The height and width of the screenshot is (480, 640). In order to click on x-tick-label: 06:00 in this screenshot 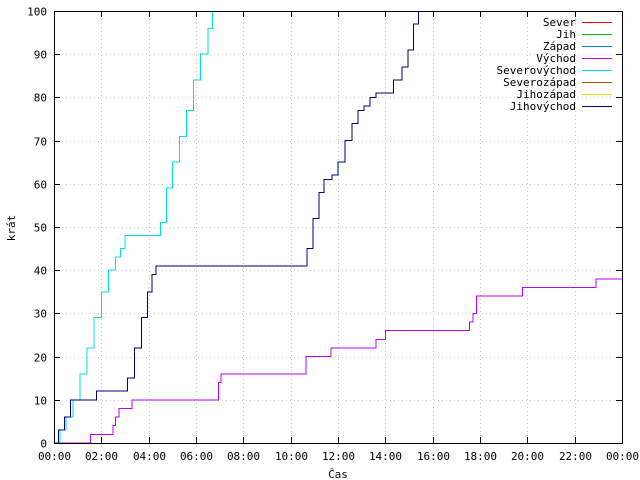, I will do `click(196, 456)`.